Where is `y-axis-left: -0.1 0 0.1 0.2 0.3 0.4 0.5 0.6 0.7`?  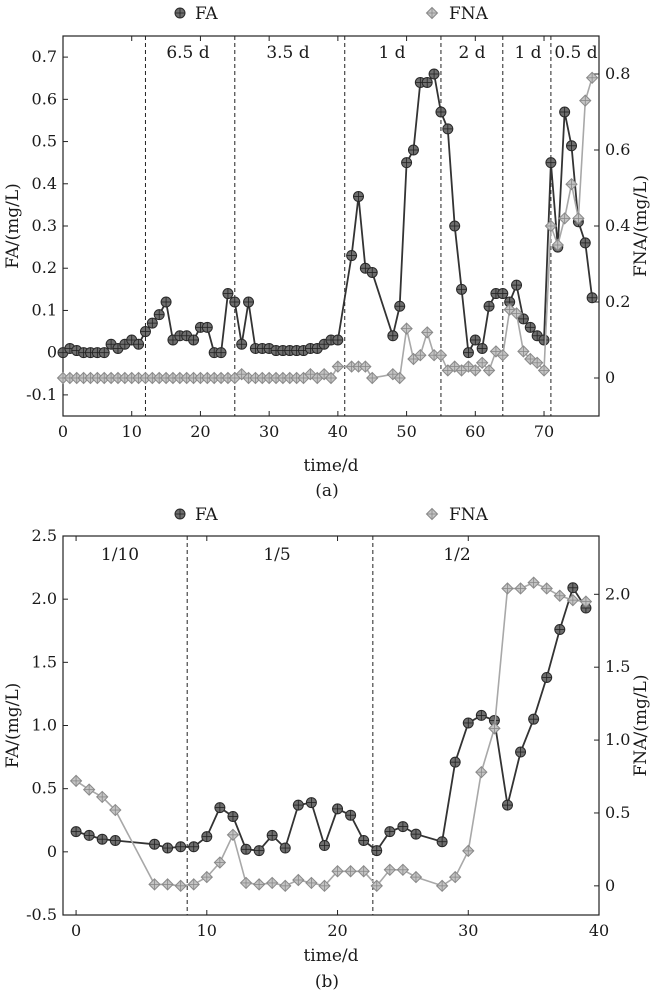 y-axis-left: -0.1 0 0.1 0.2 0.3 0.4 0.5 0.6 0.7 is located at coordinates (47, 225).